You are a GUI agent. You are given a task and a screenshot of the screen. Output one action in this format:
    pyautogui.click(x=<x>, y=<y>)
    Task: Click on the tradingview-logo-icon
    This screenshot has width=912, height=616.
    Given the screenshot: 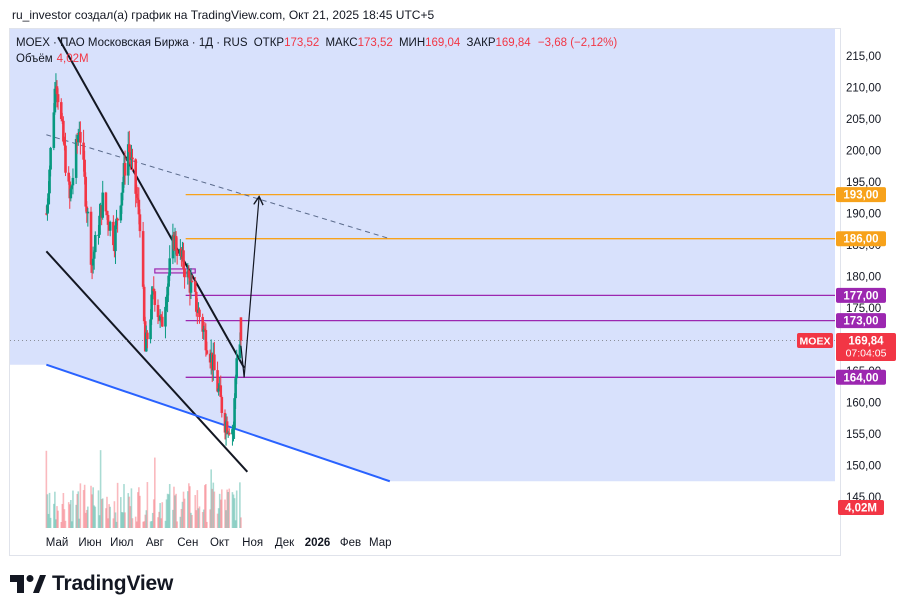 What is the action you would take?
    pyautogui.click(x=28, y=584)
    